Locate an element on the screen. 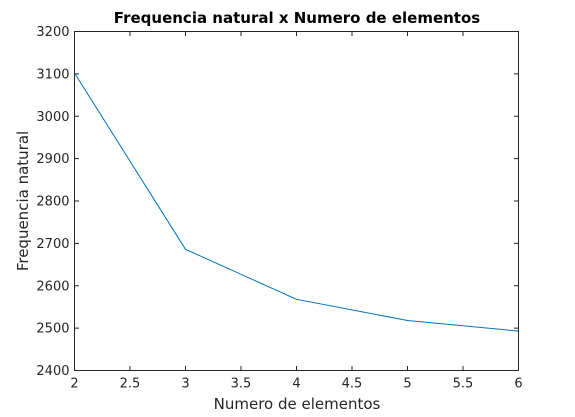 The width and height of the screenshot is (575, 417). y-tick-label: 2900 is located at coordinates (52, 159).